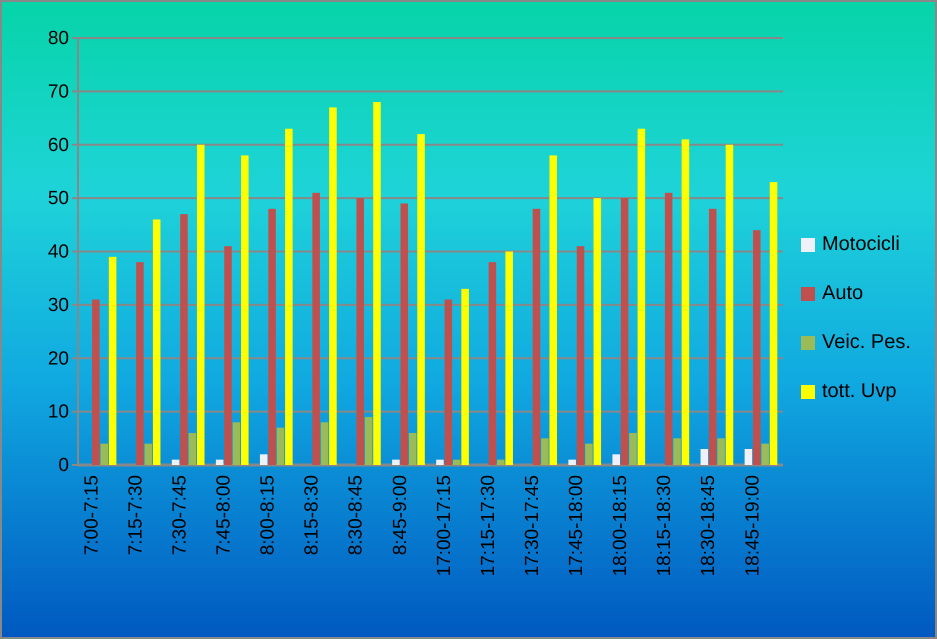 The image size is (937, 639). I want to click on y-tick-label: 80, so click(58, 39).